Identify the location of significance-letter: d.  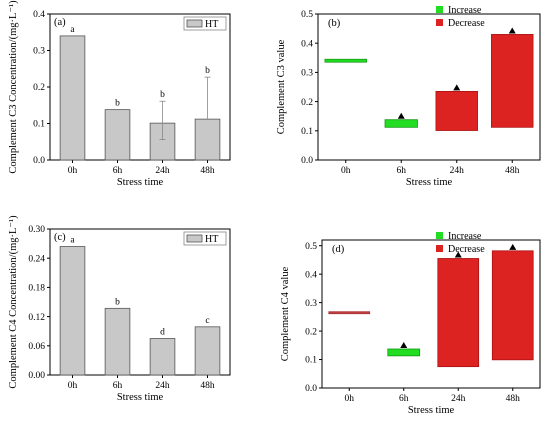
(162, 333).